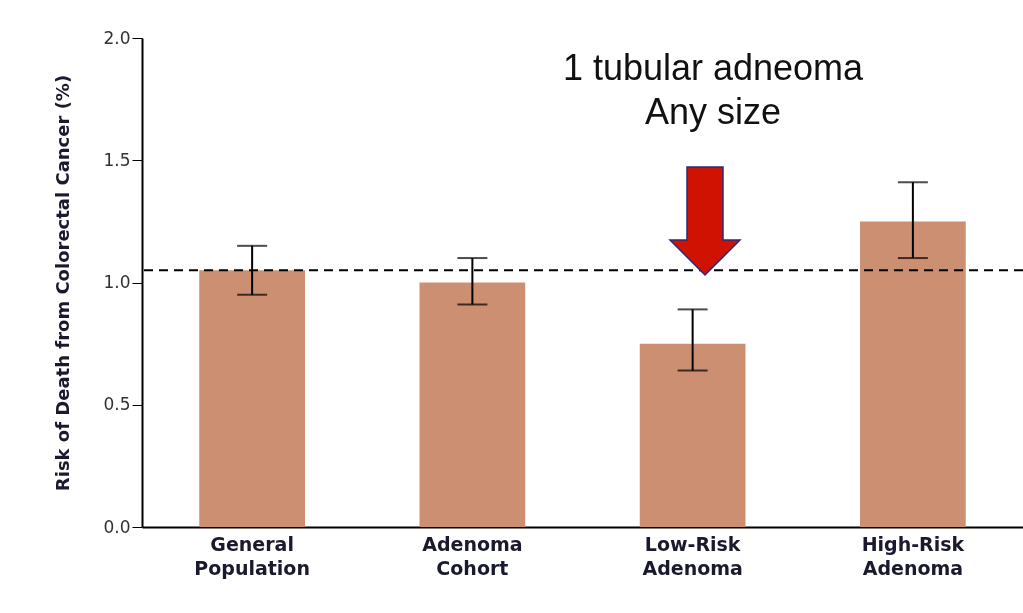 The image size is (1023, 613). What do you see at coordinates (692, 555) in the screenshot?
I see `x-tick-label: Low-Risk Adenoma` at bounding box center [692, 555].